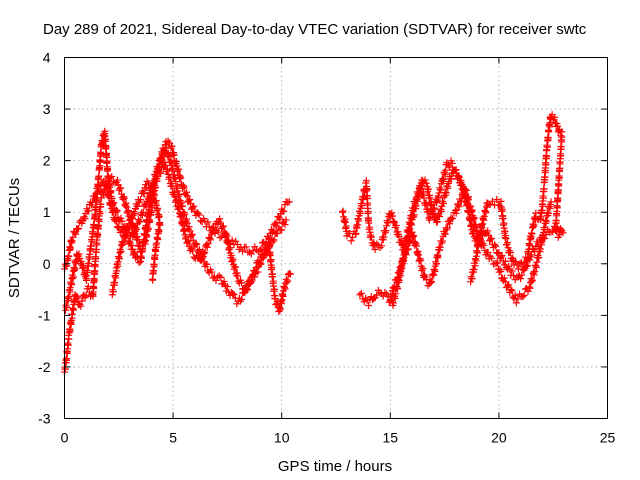 This screenshot has width=640, height=480. What do you see at coordinates (47, 161) in the screenshot?
I see `y-tick-label: 2` at bounding box center [47, 161].